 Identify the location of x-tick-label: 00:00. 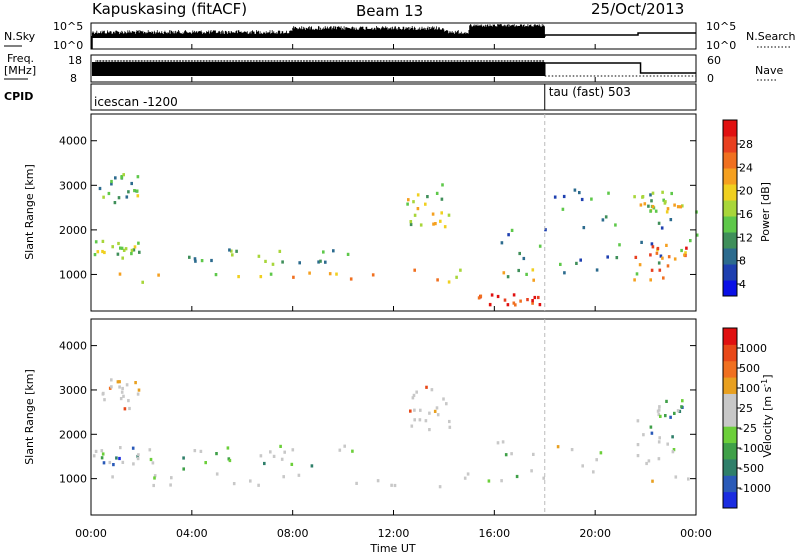
(696, 533).